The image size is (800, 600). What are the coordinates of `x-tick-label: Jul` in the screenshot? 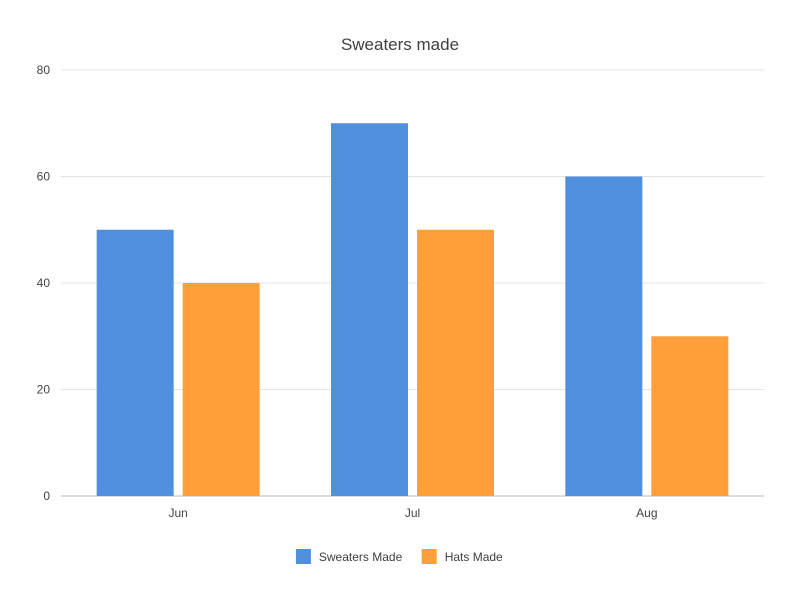 It's located at (412, 513).